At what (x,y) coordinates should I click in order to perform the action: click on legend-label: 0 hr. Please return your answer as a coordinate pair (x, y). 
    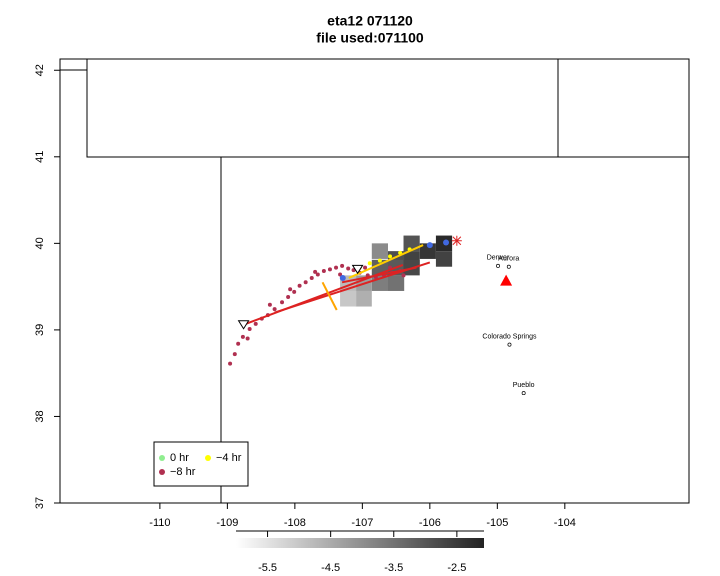
    Looking at the image, I should click on (179, 458).